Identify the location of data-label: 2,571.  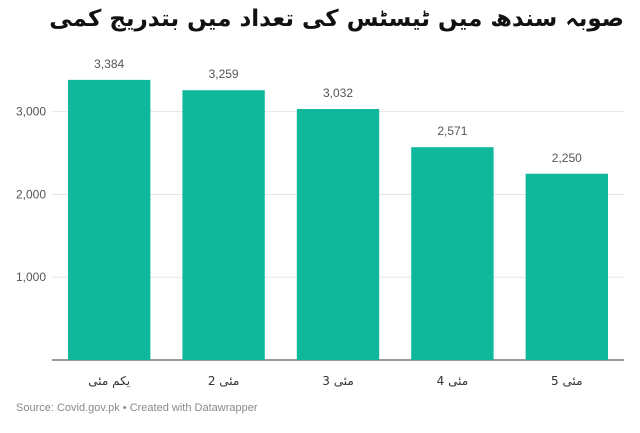
(452, 131).